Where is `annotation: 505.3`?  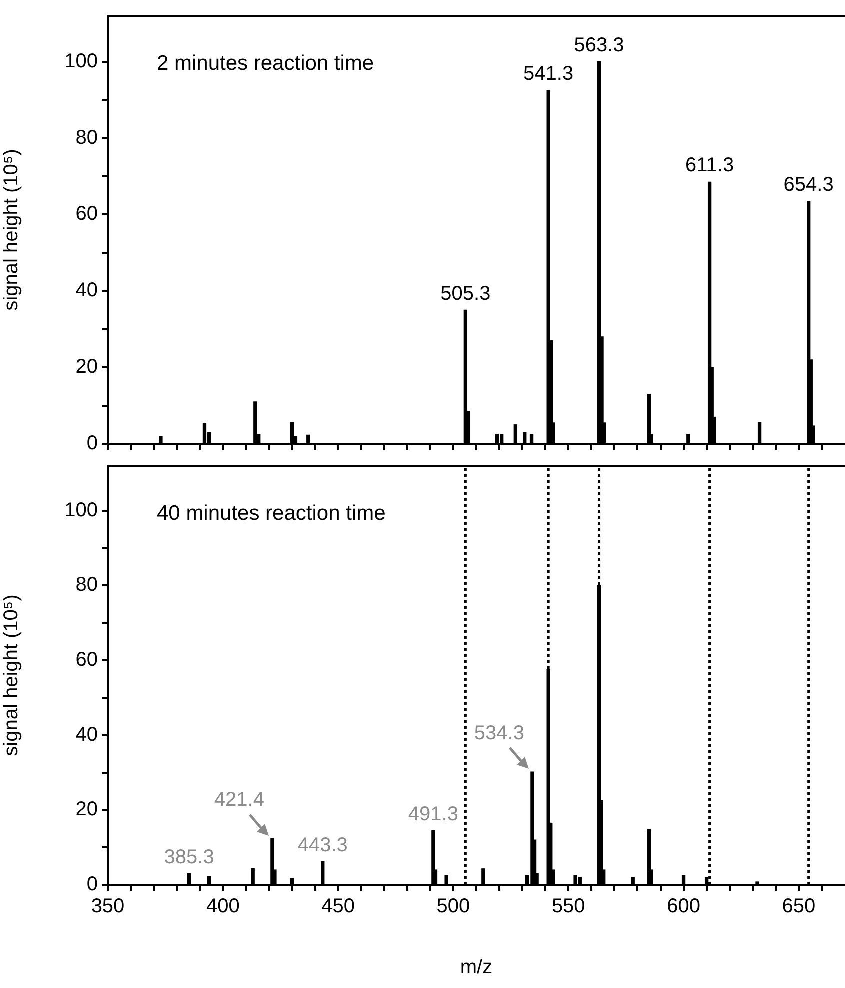 annotation: 505.3 is located at coordinates (465, 293).